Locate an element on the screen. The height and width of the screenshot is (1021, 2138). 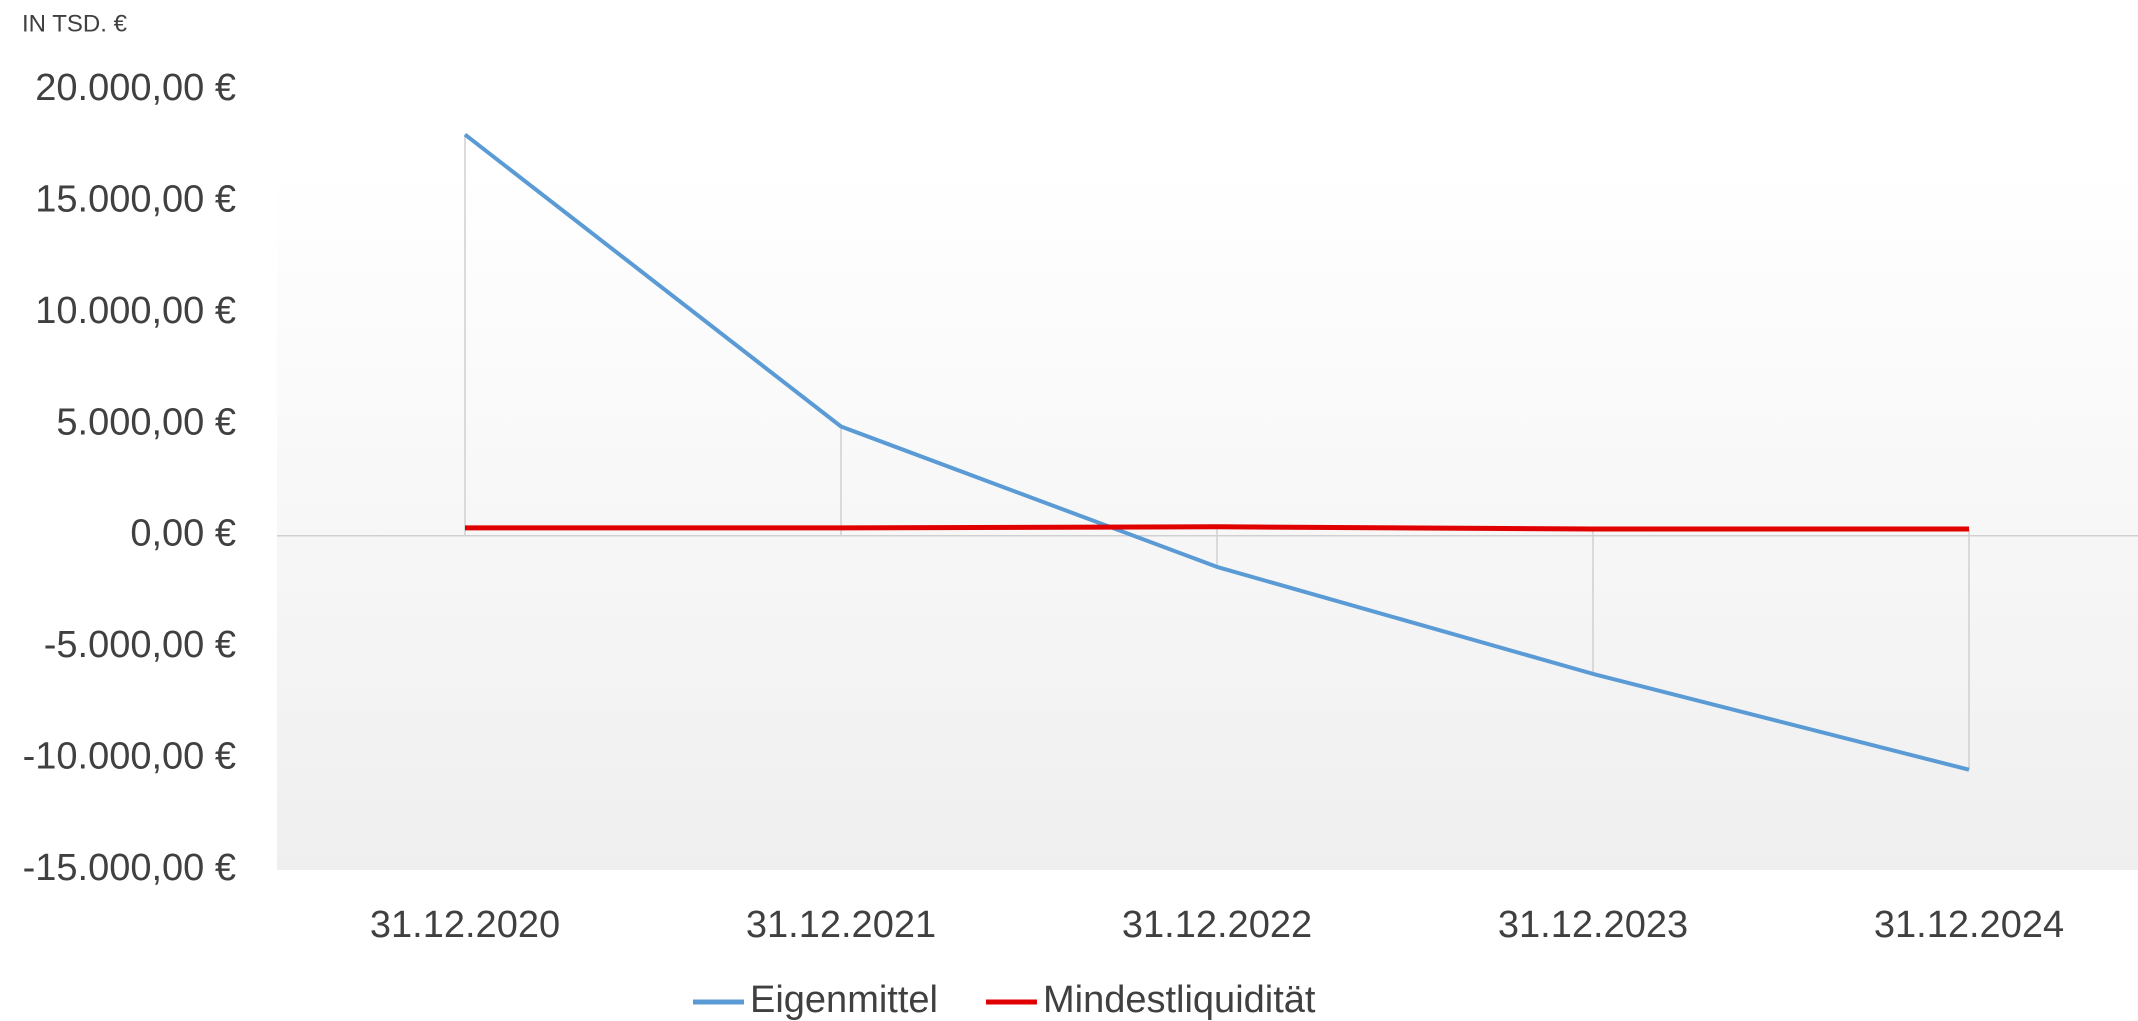
series-line is located at coordinates (1217, 528).